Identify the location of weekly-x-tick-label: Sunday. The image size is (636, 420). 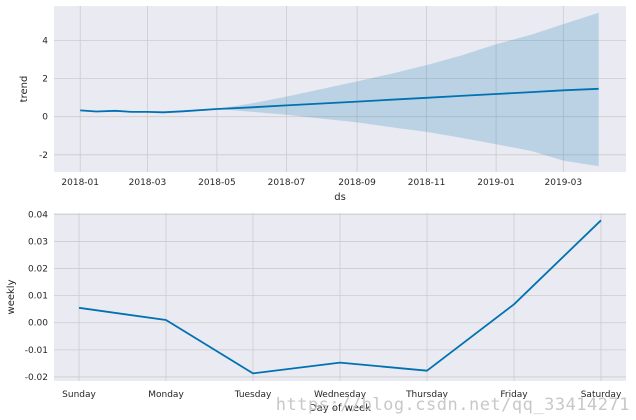
(79, 395).